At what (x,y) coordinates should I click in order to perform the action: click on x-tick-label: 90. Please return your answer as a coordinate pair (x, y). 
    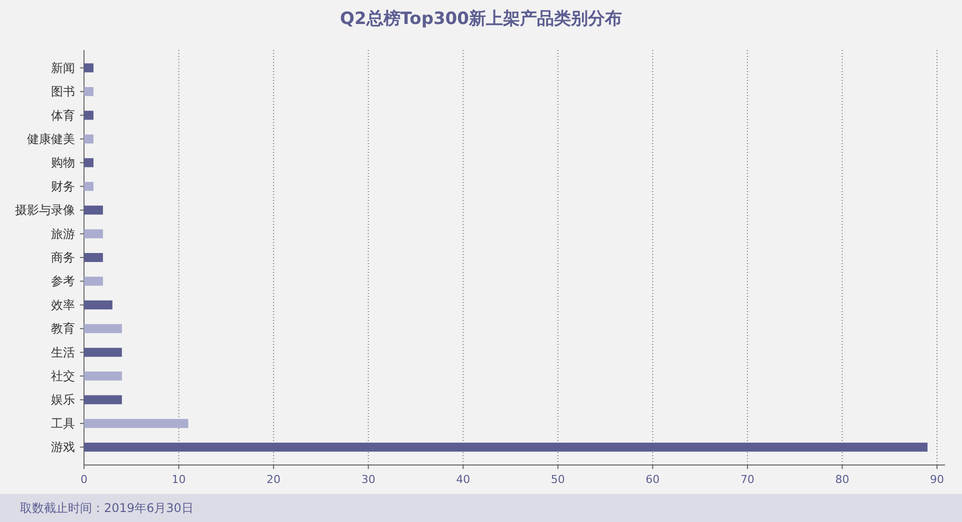
    Looking at the image, I should click on (937, 479).